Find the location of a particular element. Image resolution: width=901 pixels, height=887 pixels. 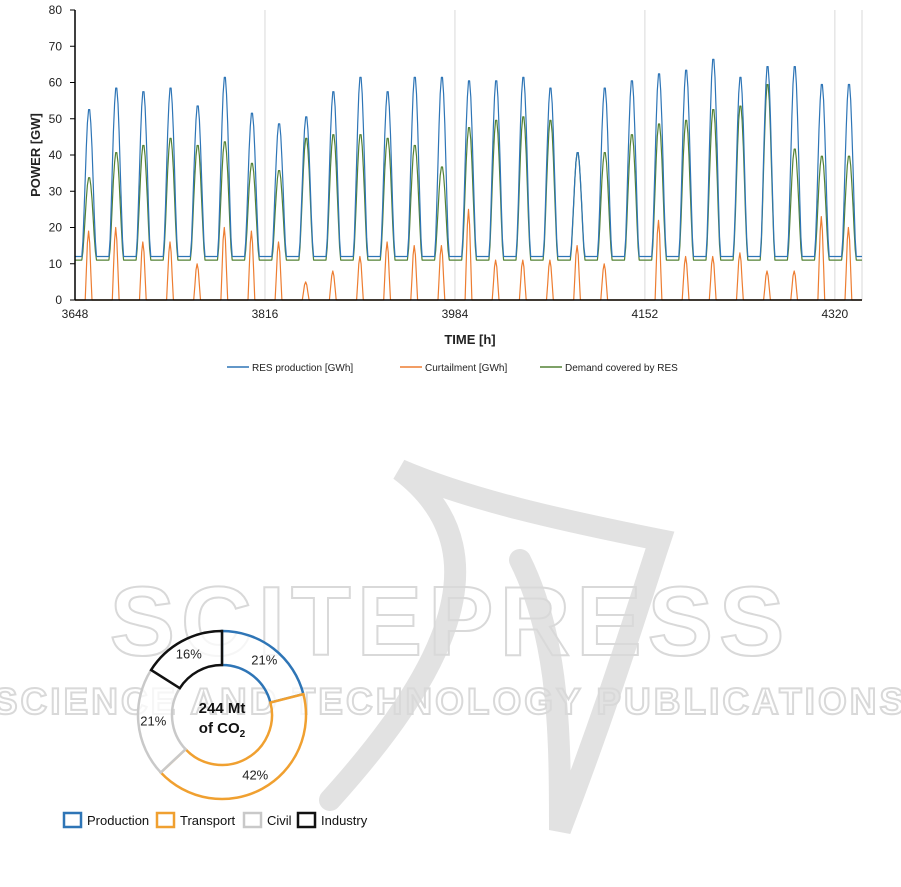

x-tick-label: 3648 is located at coordinates (75, 314).